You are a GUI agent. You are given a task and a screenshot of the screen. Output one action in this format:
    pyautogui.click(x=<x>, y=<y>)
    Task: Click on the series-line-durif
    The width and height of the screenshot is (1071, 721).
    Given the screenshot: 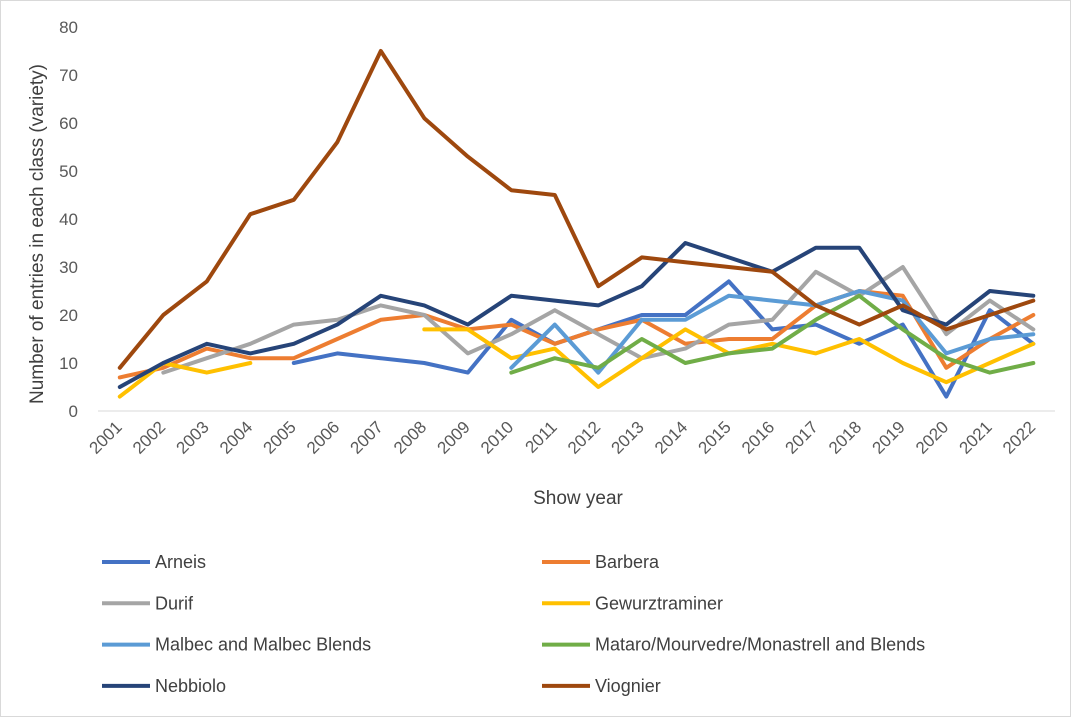 What is the action you would take?
    pyautogui.click(x=598, y=320)
    